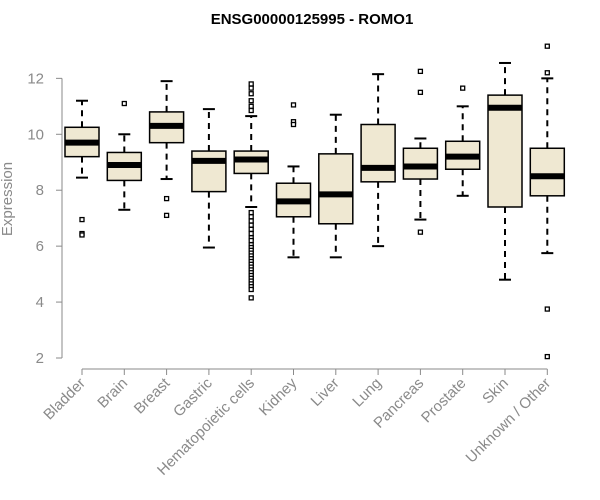 Image resolution: width=600 pixels, height=500 pixels. I want to click on x-tick-label: Brain, so click(112, 393).